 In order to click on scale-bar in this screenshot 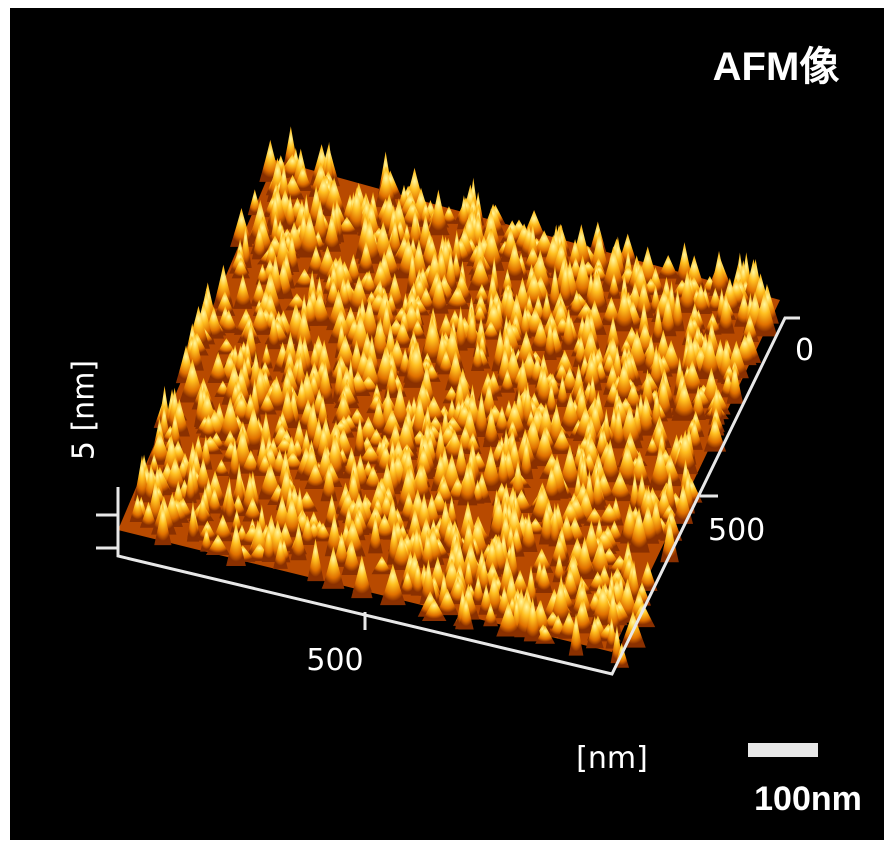, I will do `click(783, 750)`.